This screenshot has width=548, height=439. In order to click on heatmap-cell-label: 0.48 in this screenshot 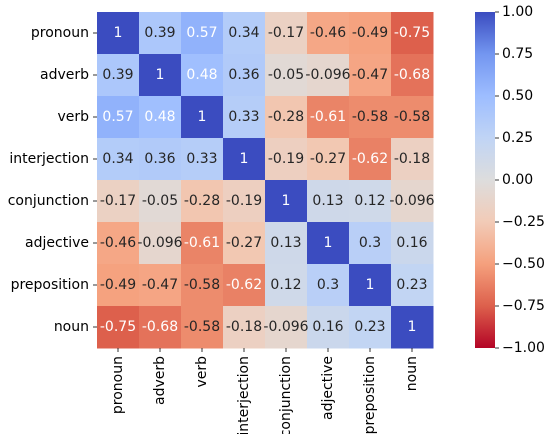, I will do `click(201, 75)`.